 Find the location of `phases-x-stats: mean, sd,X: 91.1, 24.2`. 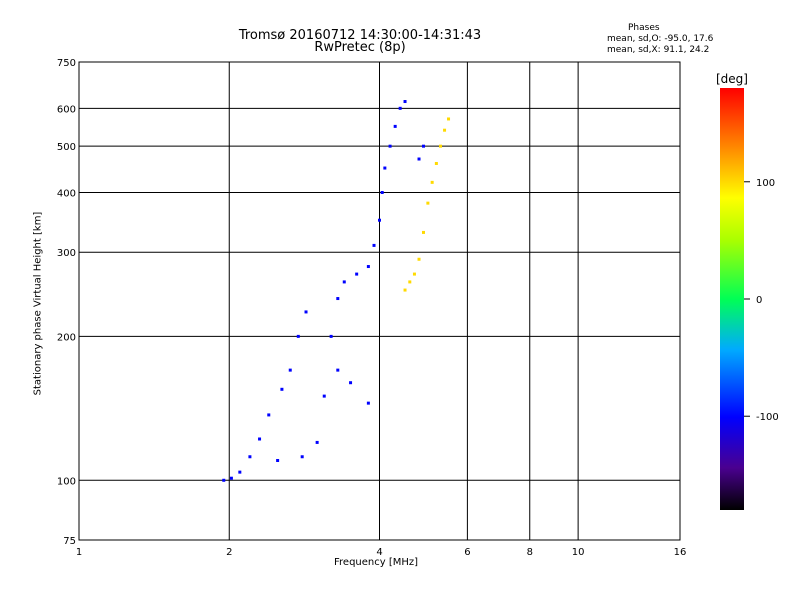

phases-x-stats: mean, sd,X: 91.1, 24.2 is located at coordinates (658, 50).